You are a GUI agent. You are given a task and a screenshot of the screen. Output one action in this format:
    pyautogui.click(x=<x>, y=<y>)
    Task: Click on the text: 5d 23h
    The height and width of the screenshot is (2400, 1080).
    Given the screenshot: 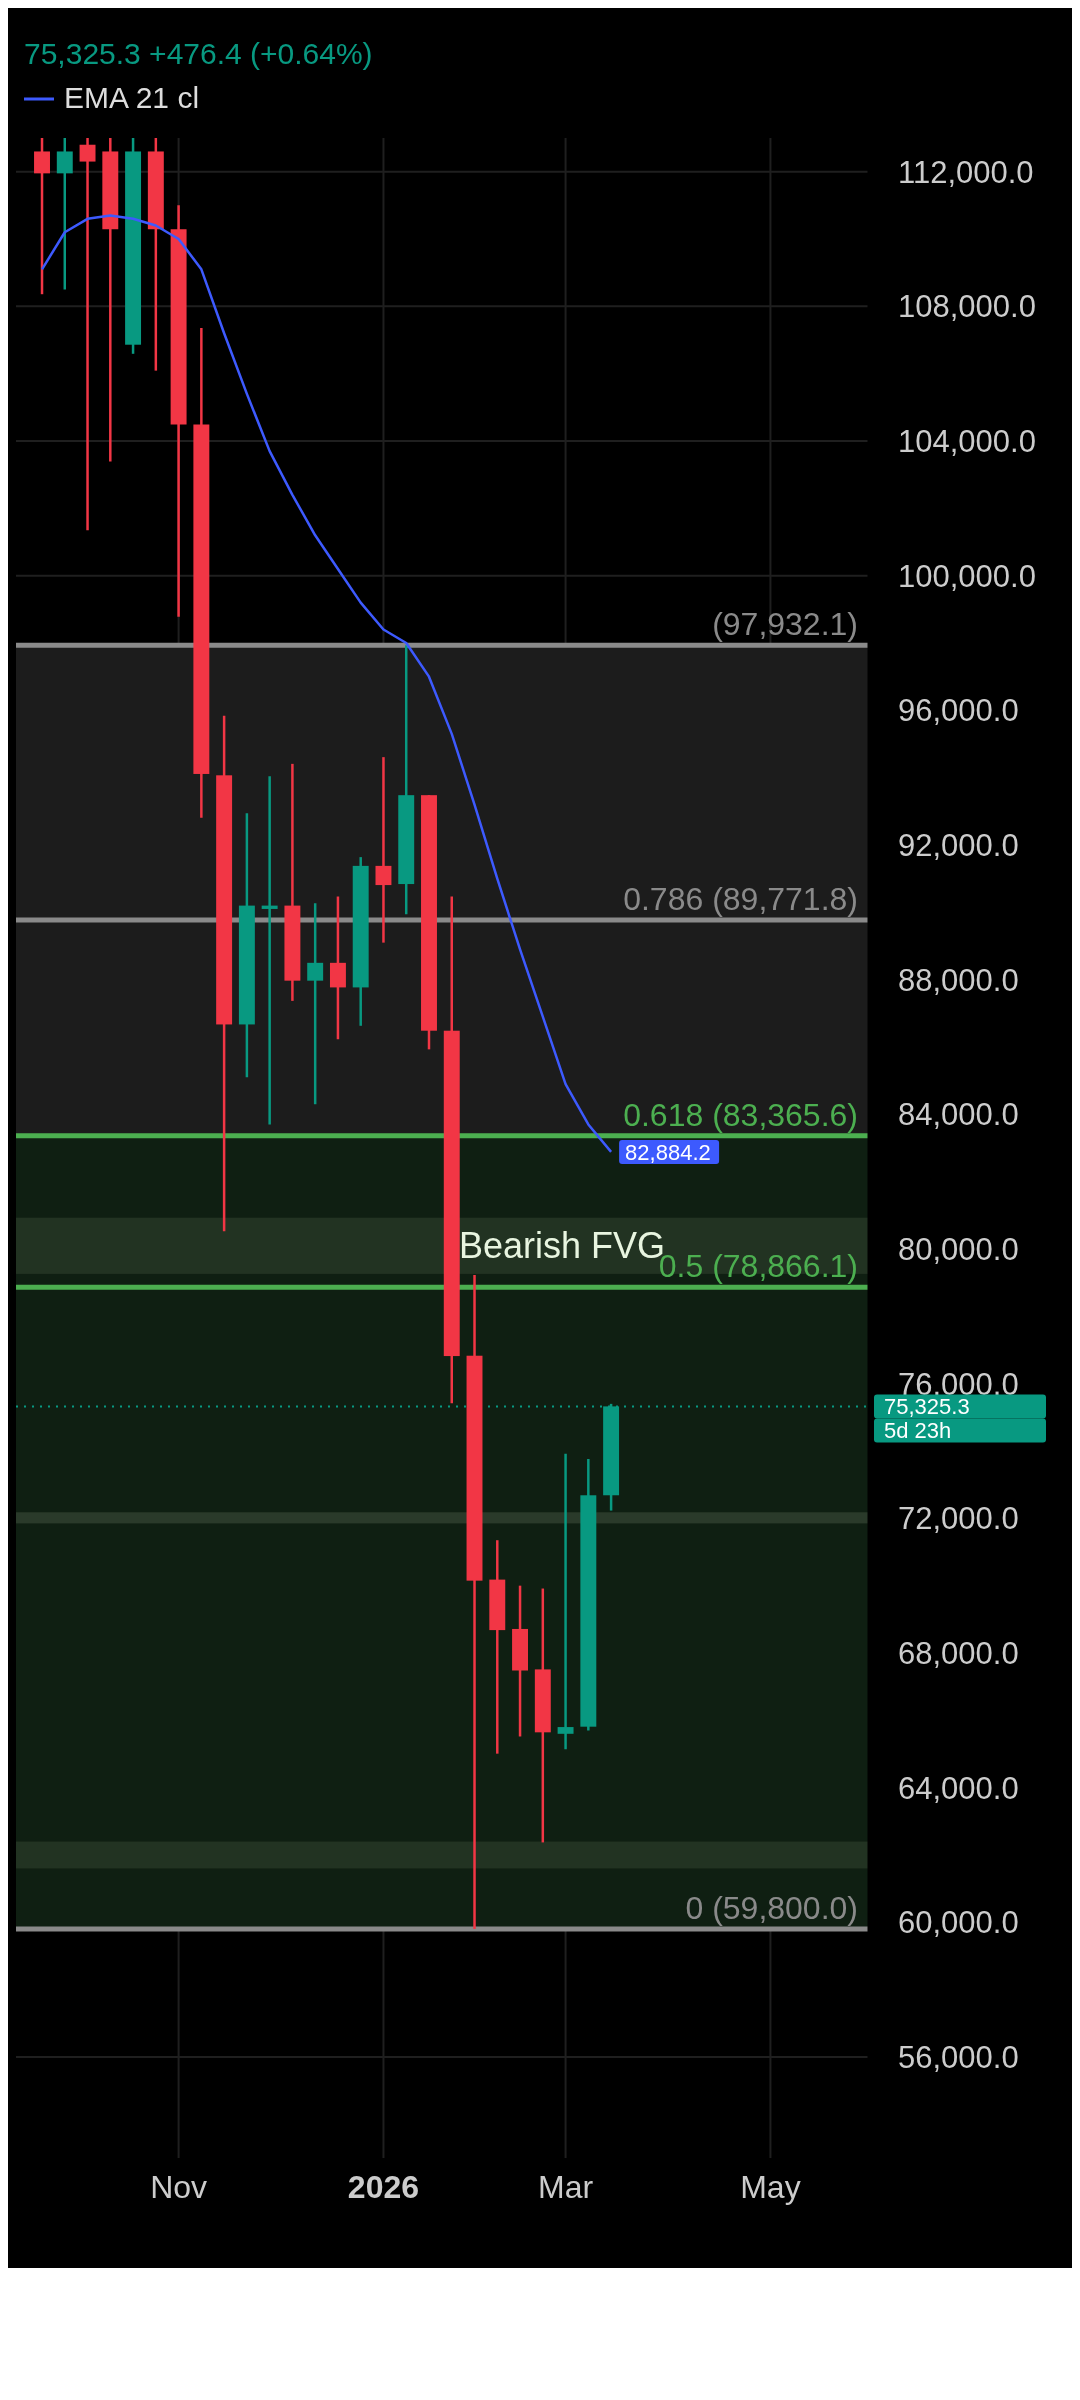 What is the action you would take?
    pyautogui.click(x=918, y=1431)
    